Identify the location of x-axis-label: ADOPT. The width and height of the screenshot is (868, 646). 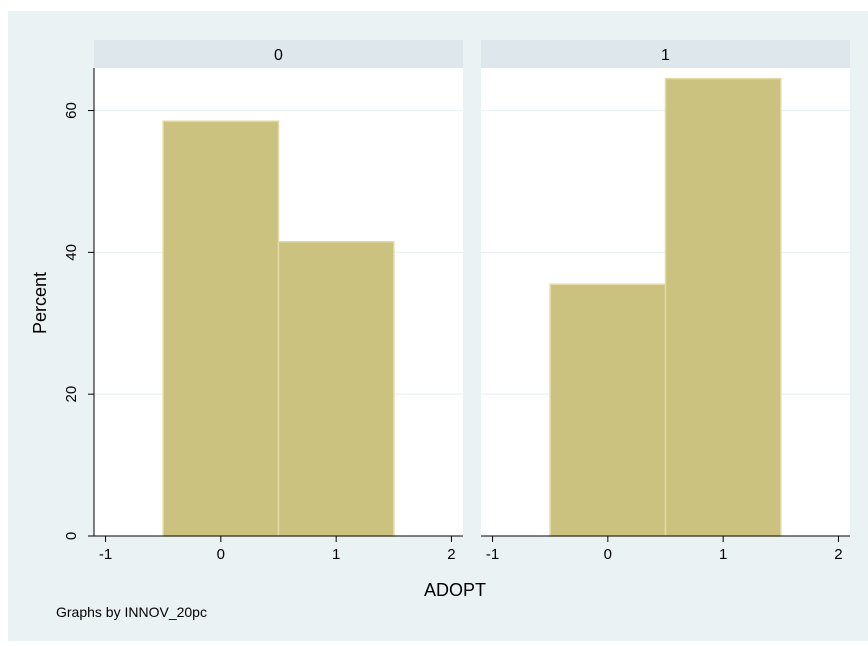
(455, 590).